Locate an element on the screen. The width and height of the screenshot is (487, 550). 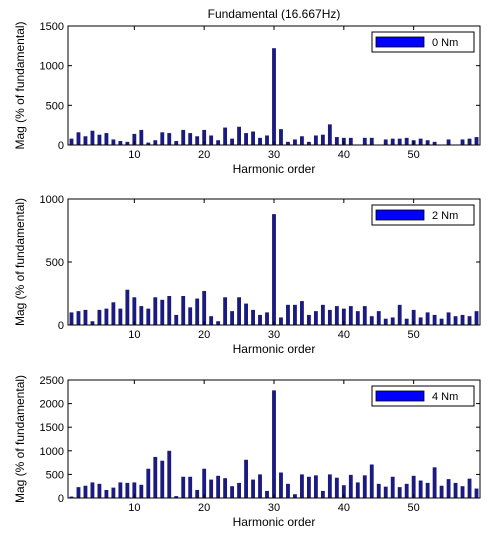
legend-swatch is located at coordinates (400, 42).